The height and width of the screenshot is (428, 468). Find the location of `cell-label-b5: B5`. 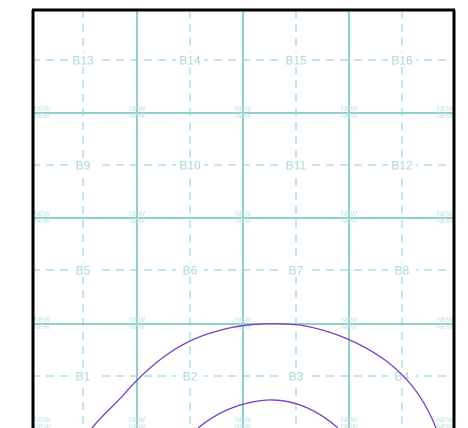

cell-label-b5: B5 is located at coordinates (83, 271).